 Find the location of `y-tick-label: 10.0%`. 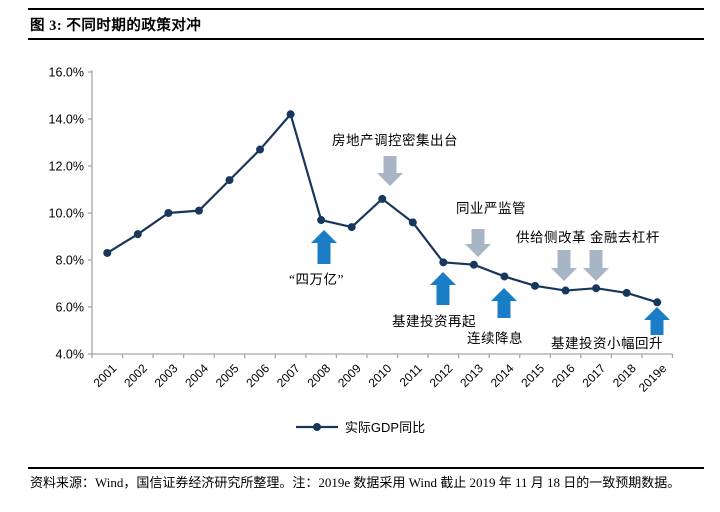

y-tick-label: 10.0% is located at coordinates (66, 213).